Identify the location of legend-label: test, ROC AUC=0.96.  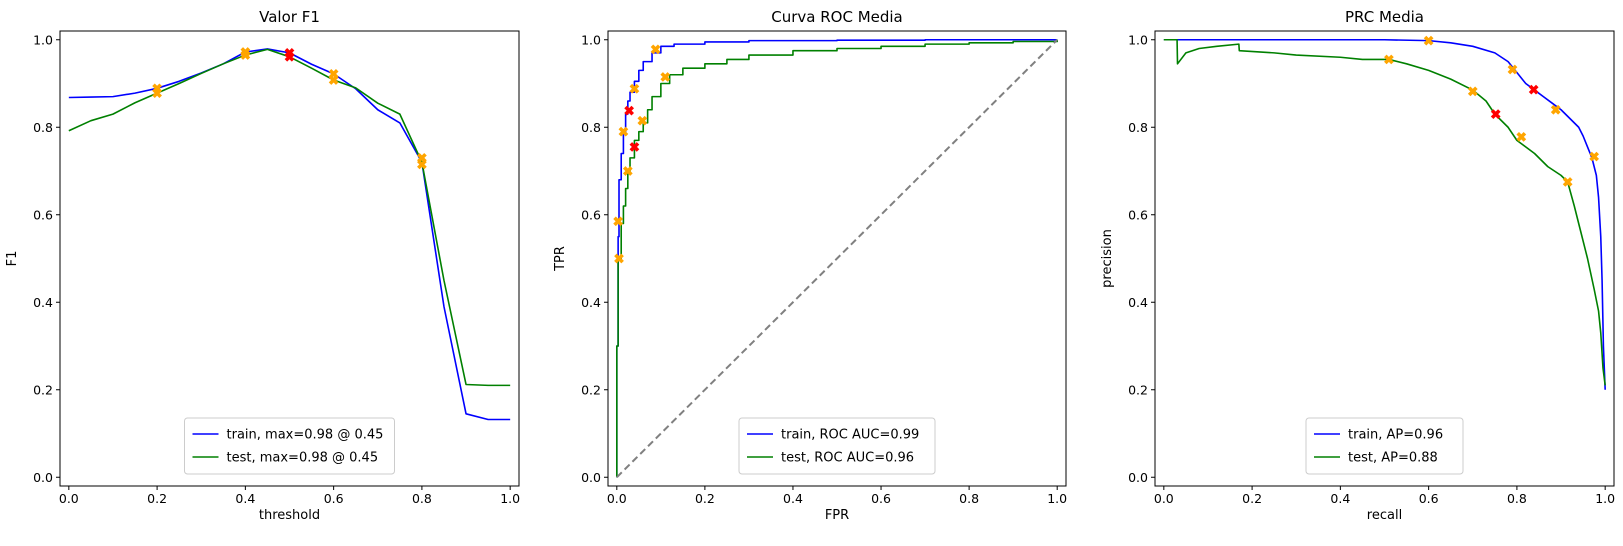
(847, 458).